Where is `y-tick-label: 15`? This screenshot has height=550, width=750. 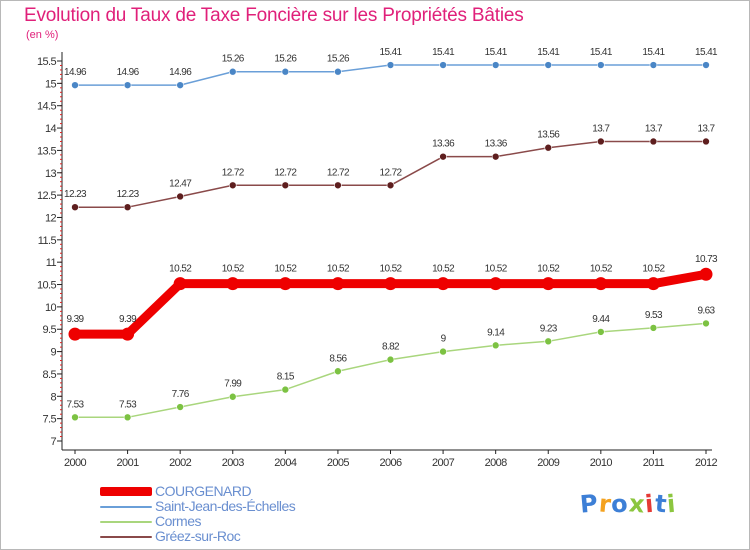 y-tick-label: 15 is located at coordinates (51, 84).